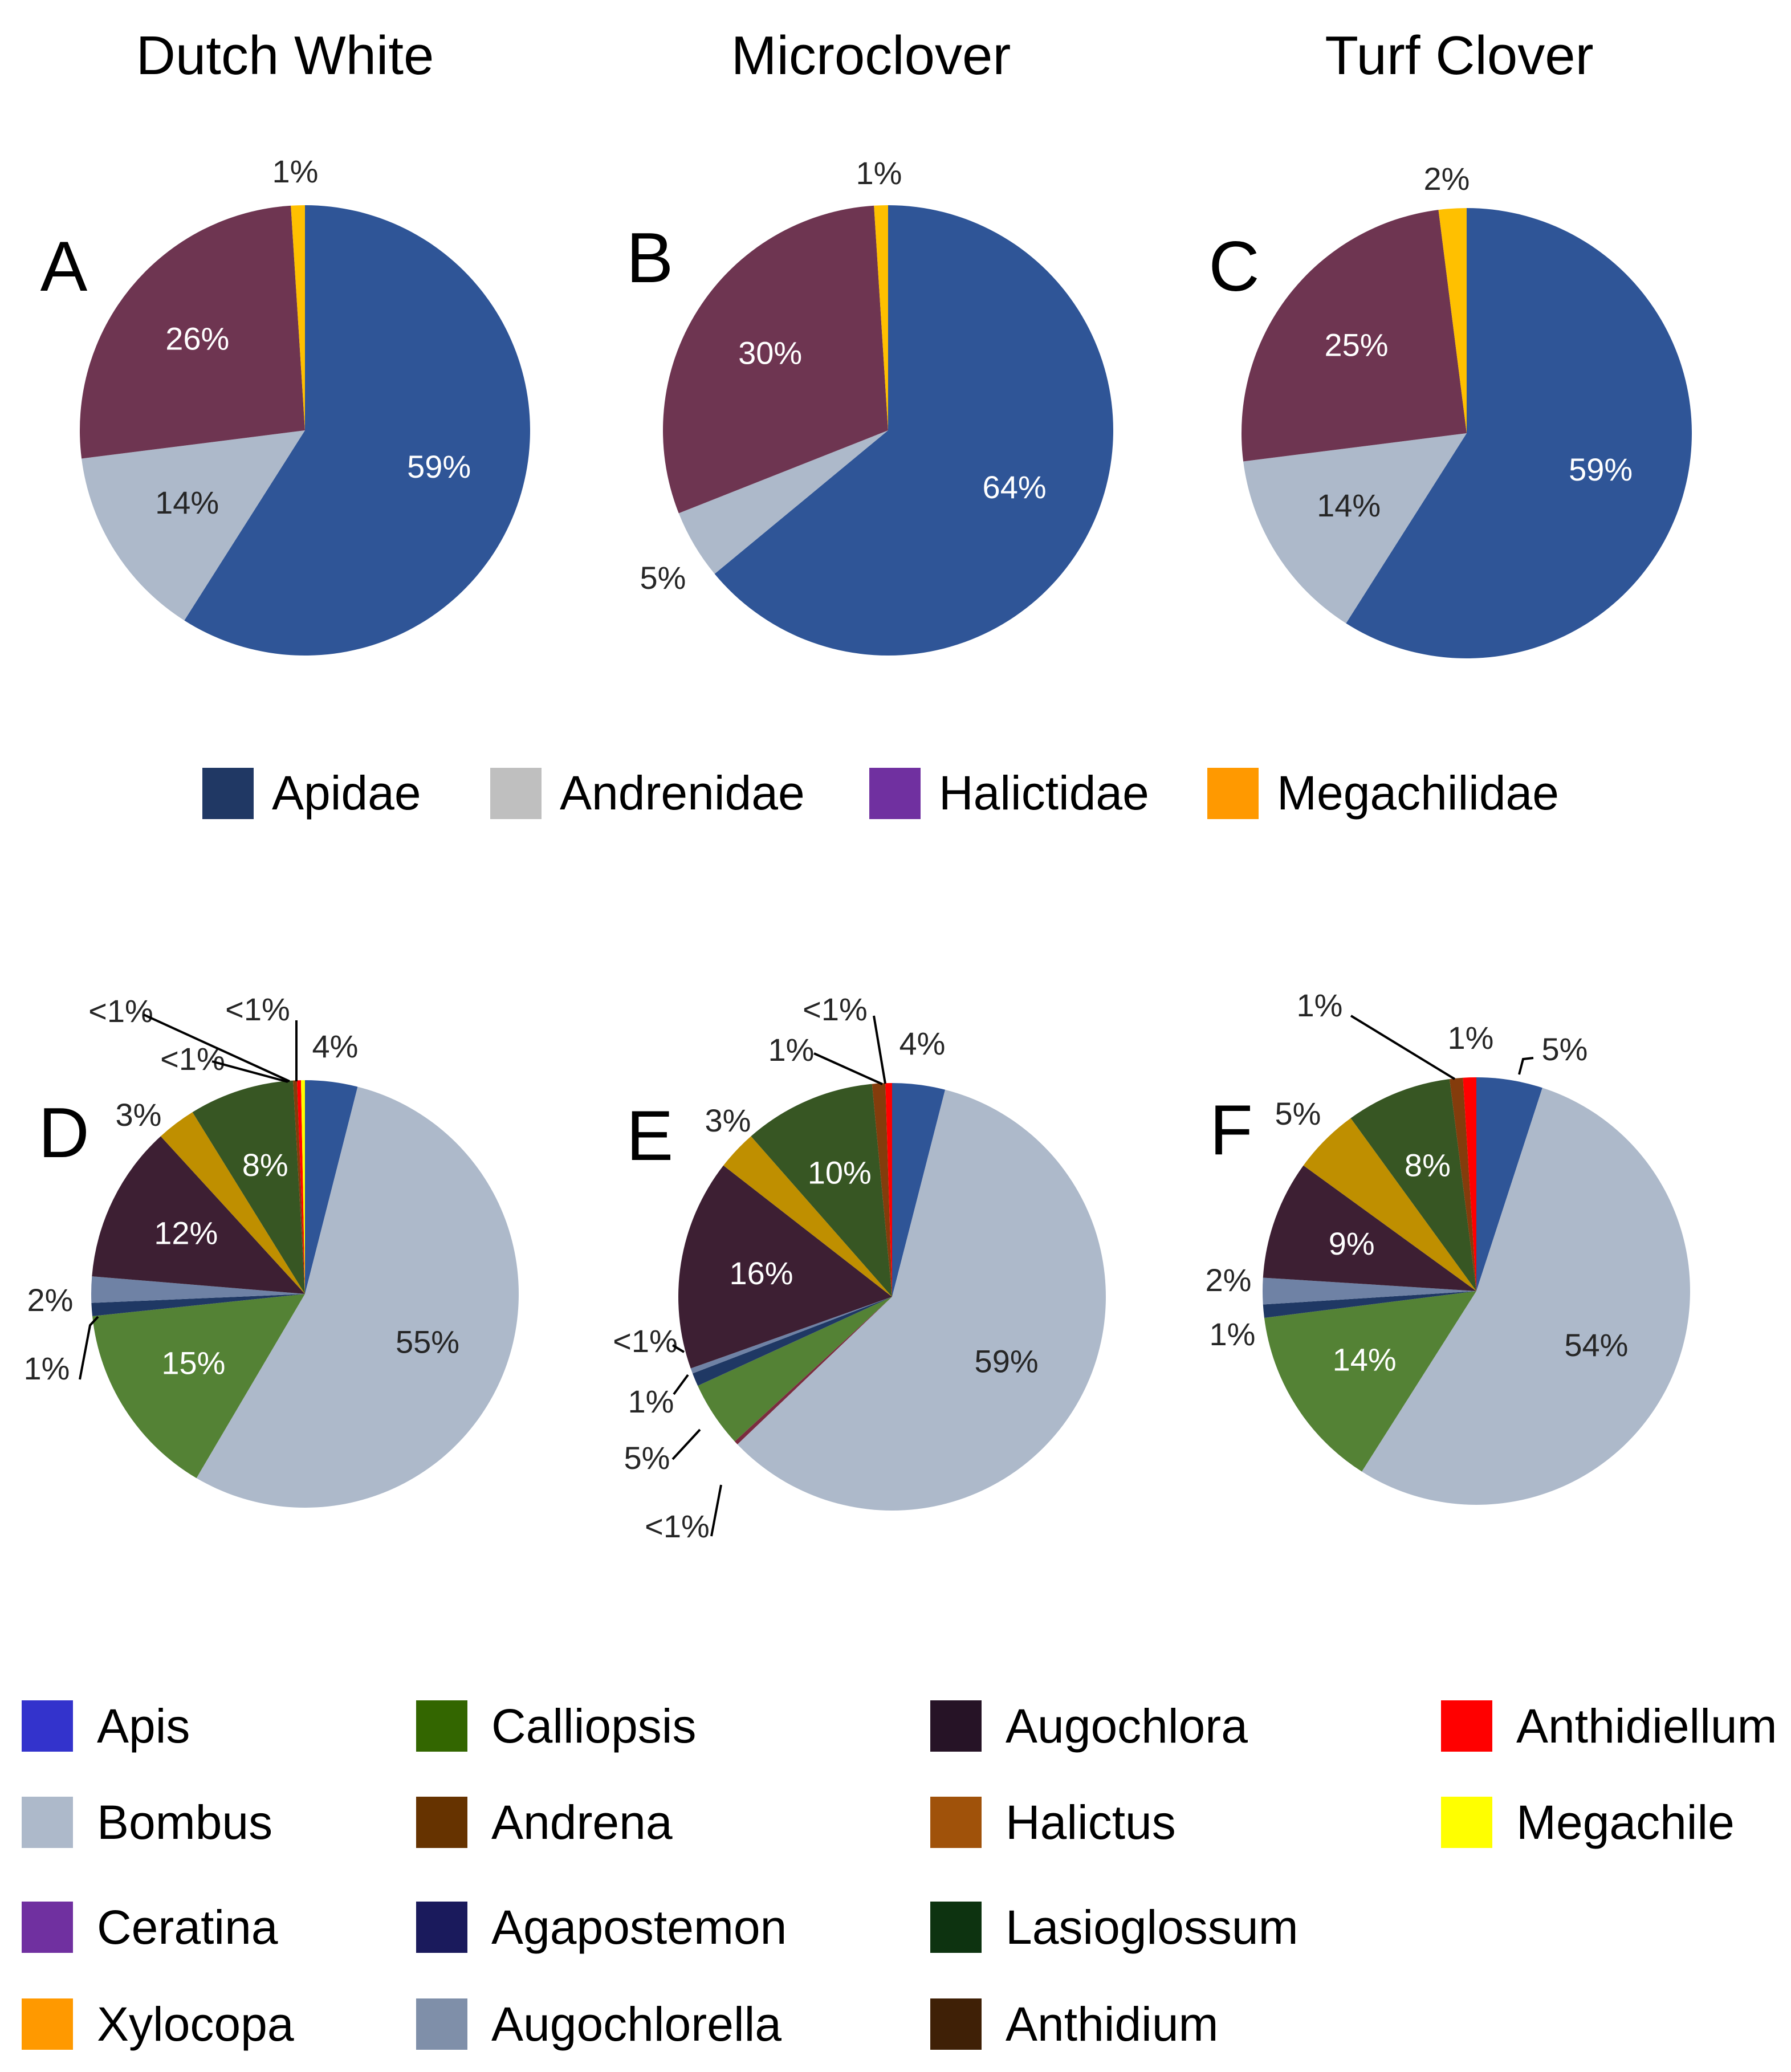  Describe the element at coordinates (593, 1726) in the screenshot. I see `legend-label: Calliopsis` at that location.